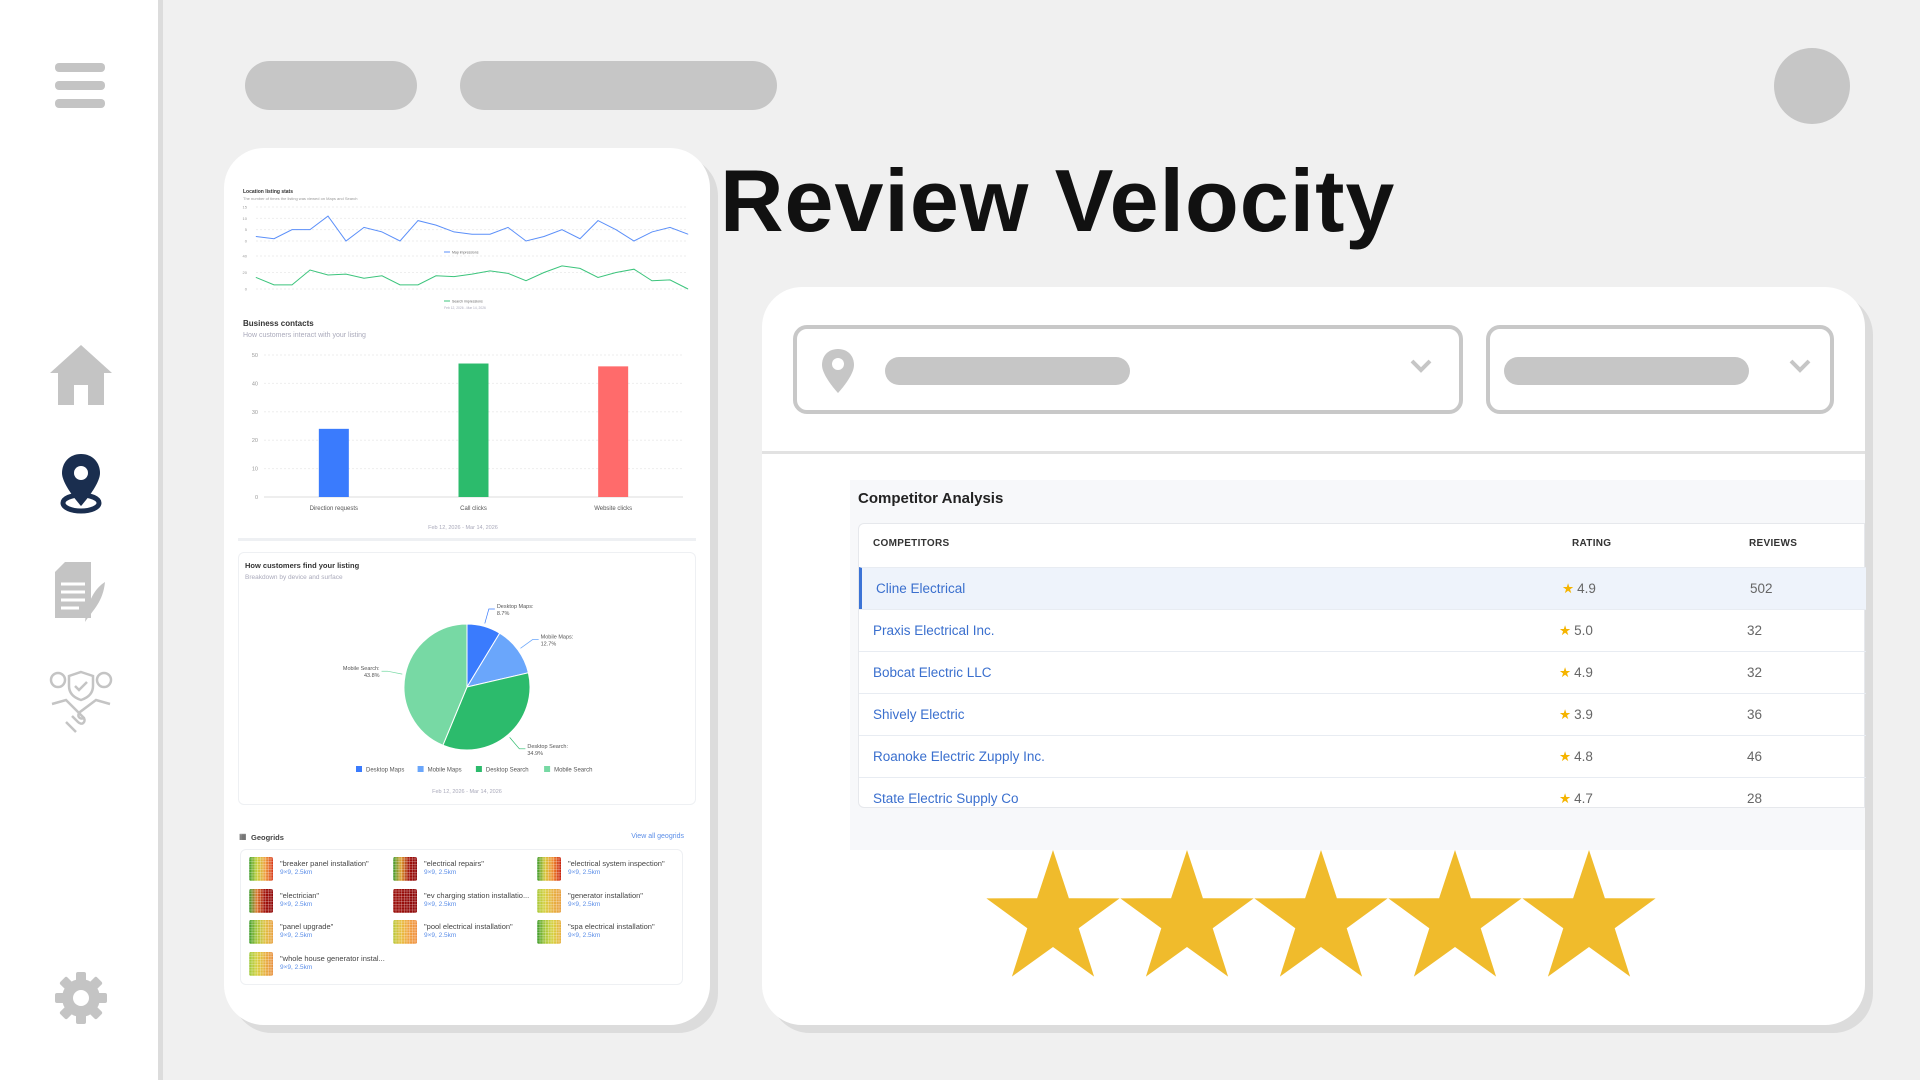 The width and height of the screenshot is (1920, 1080). I want to click on avatar, so click(1812, 86).